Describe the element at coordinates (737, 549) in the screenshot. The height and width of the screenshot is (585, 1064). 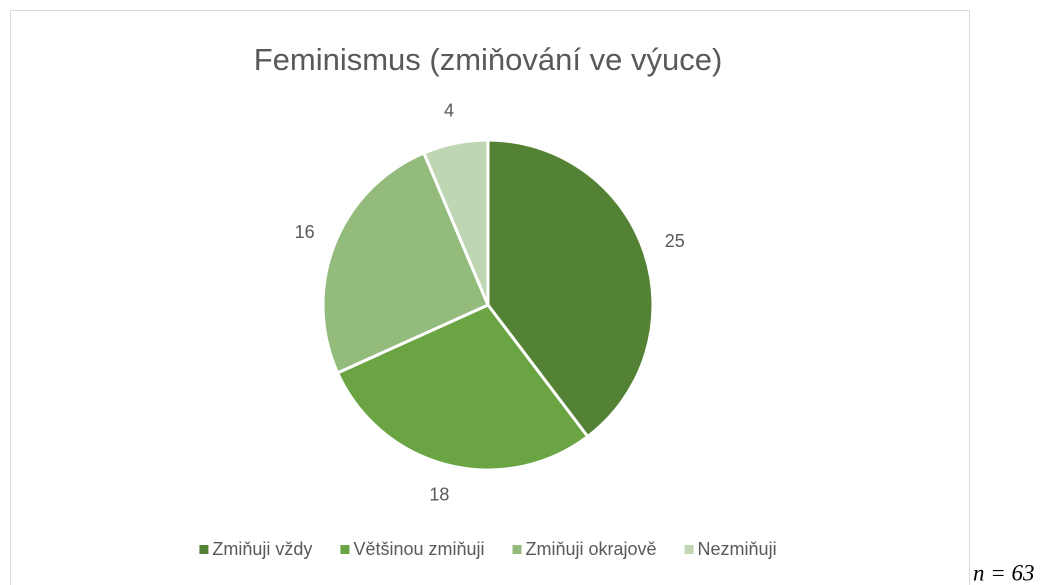
I see `legend-label: Nezmiňuji` at that location.